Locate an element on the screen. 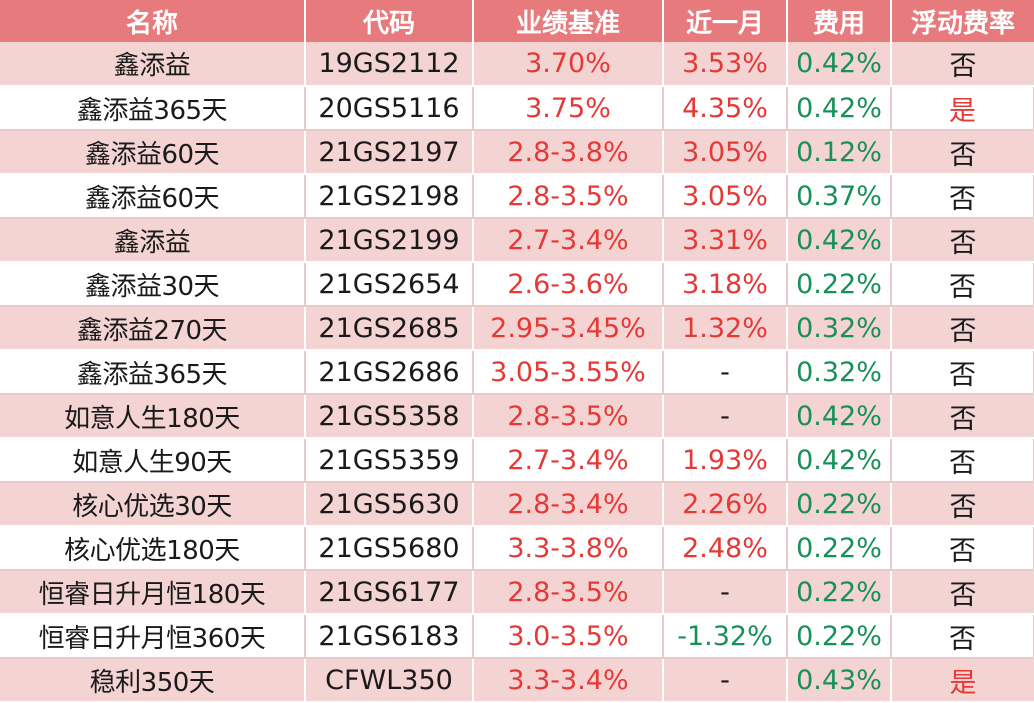  cell-benchmark: 3.0-3.5% is located at coordinates (568, 636).